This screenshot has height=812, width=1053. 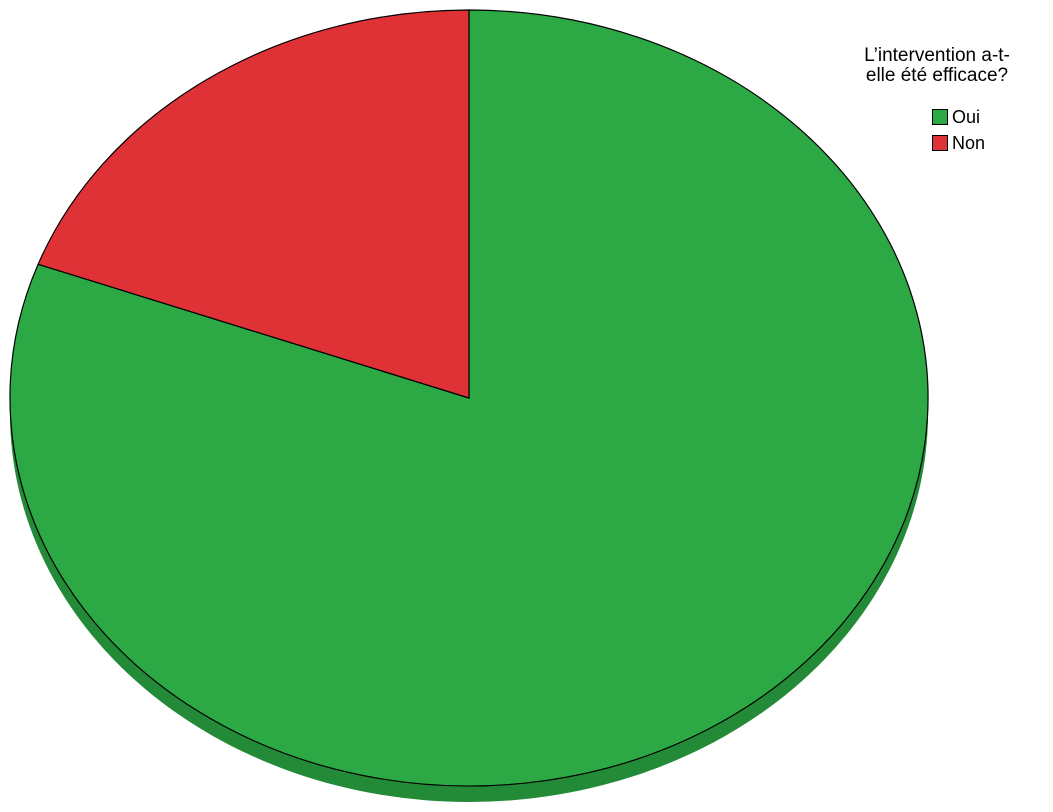 I want to click on legend-item-oui: Oui, so click(x=992, y=117).